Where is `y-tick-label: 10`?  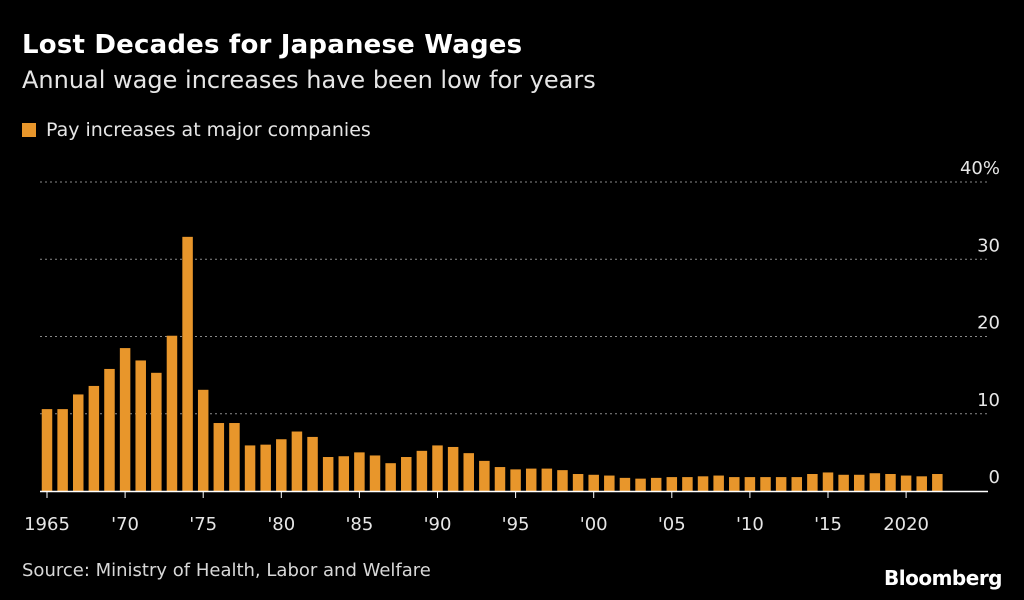 y-tick-label: 10 is located at coordinates (988, 400).